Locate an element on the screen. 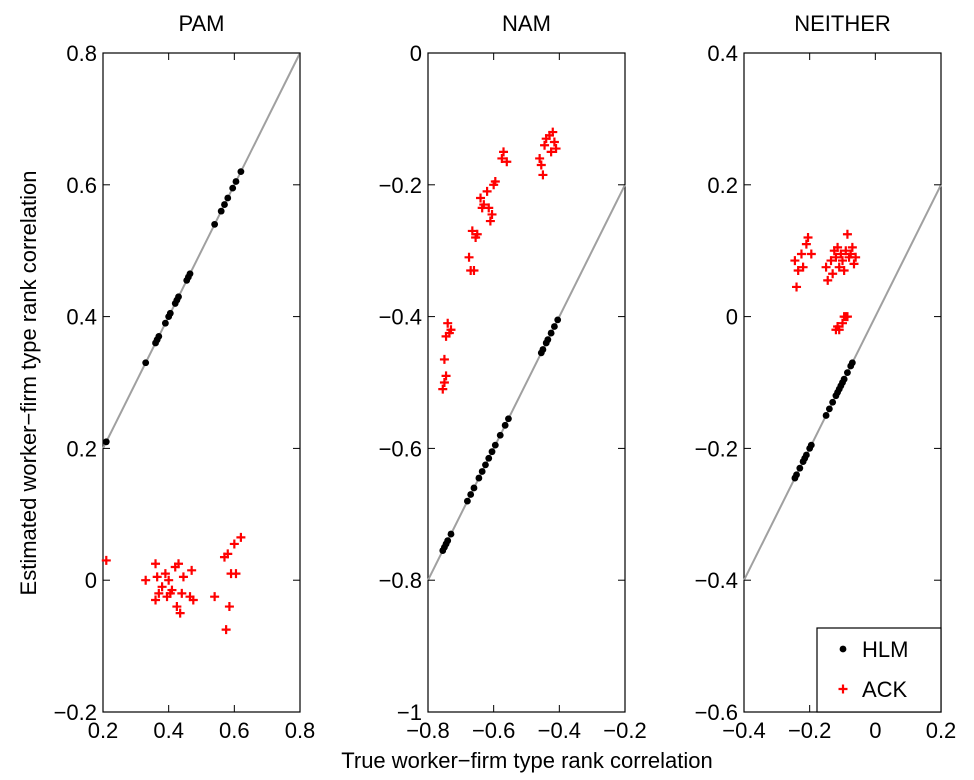  y-tick-label: −0.6 is located at coordinates (400, 448).